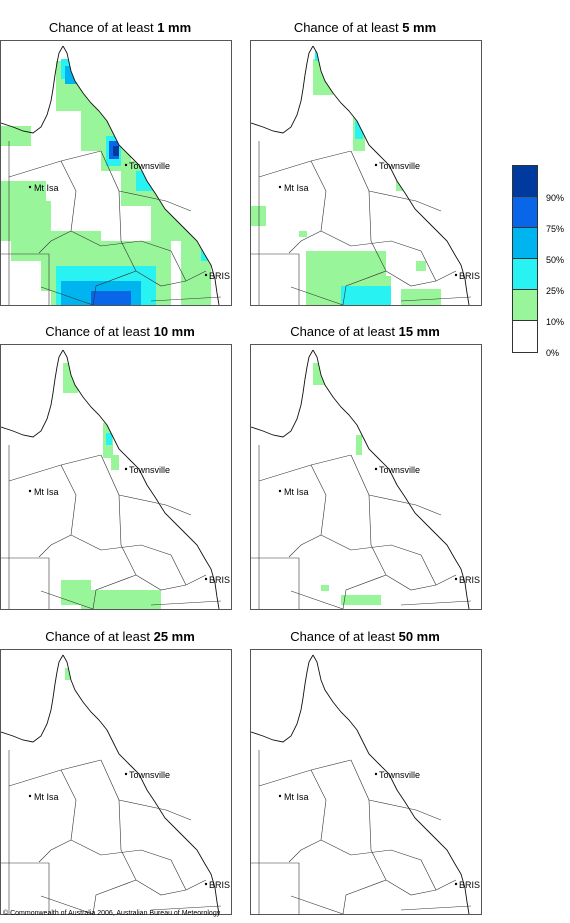 This screenshot has height=923, width=570. Describe the element at coordinates (365, 636) in the screenshot. I see `panel-title-50mm: Chance of at least 50 mm` at that location.